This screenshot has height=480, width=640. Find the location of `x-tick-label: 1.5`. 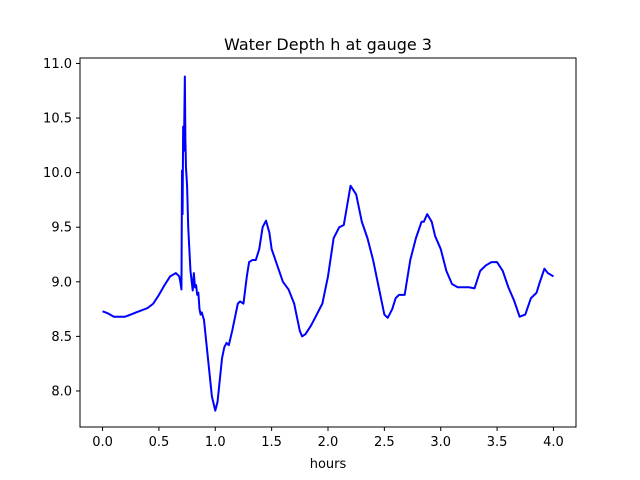

x-tick-label: 1.5 is located at coordinates (271, 442).